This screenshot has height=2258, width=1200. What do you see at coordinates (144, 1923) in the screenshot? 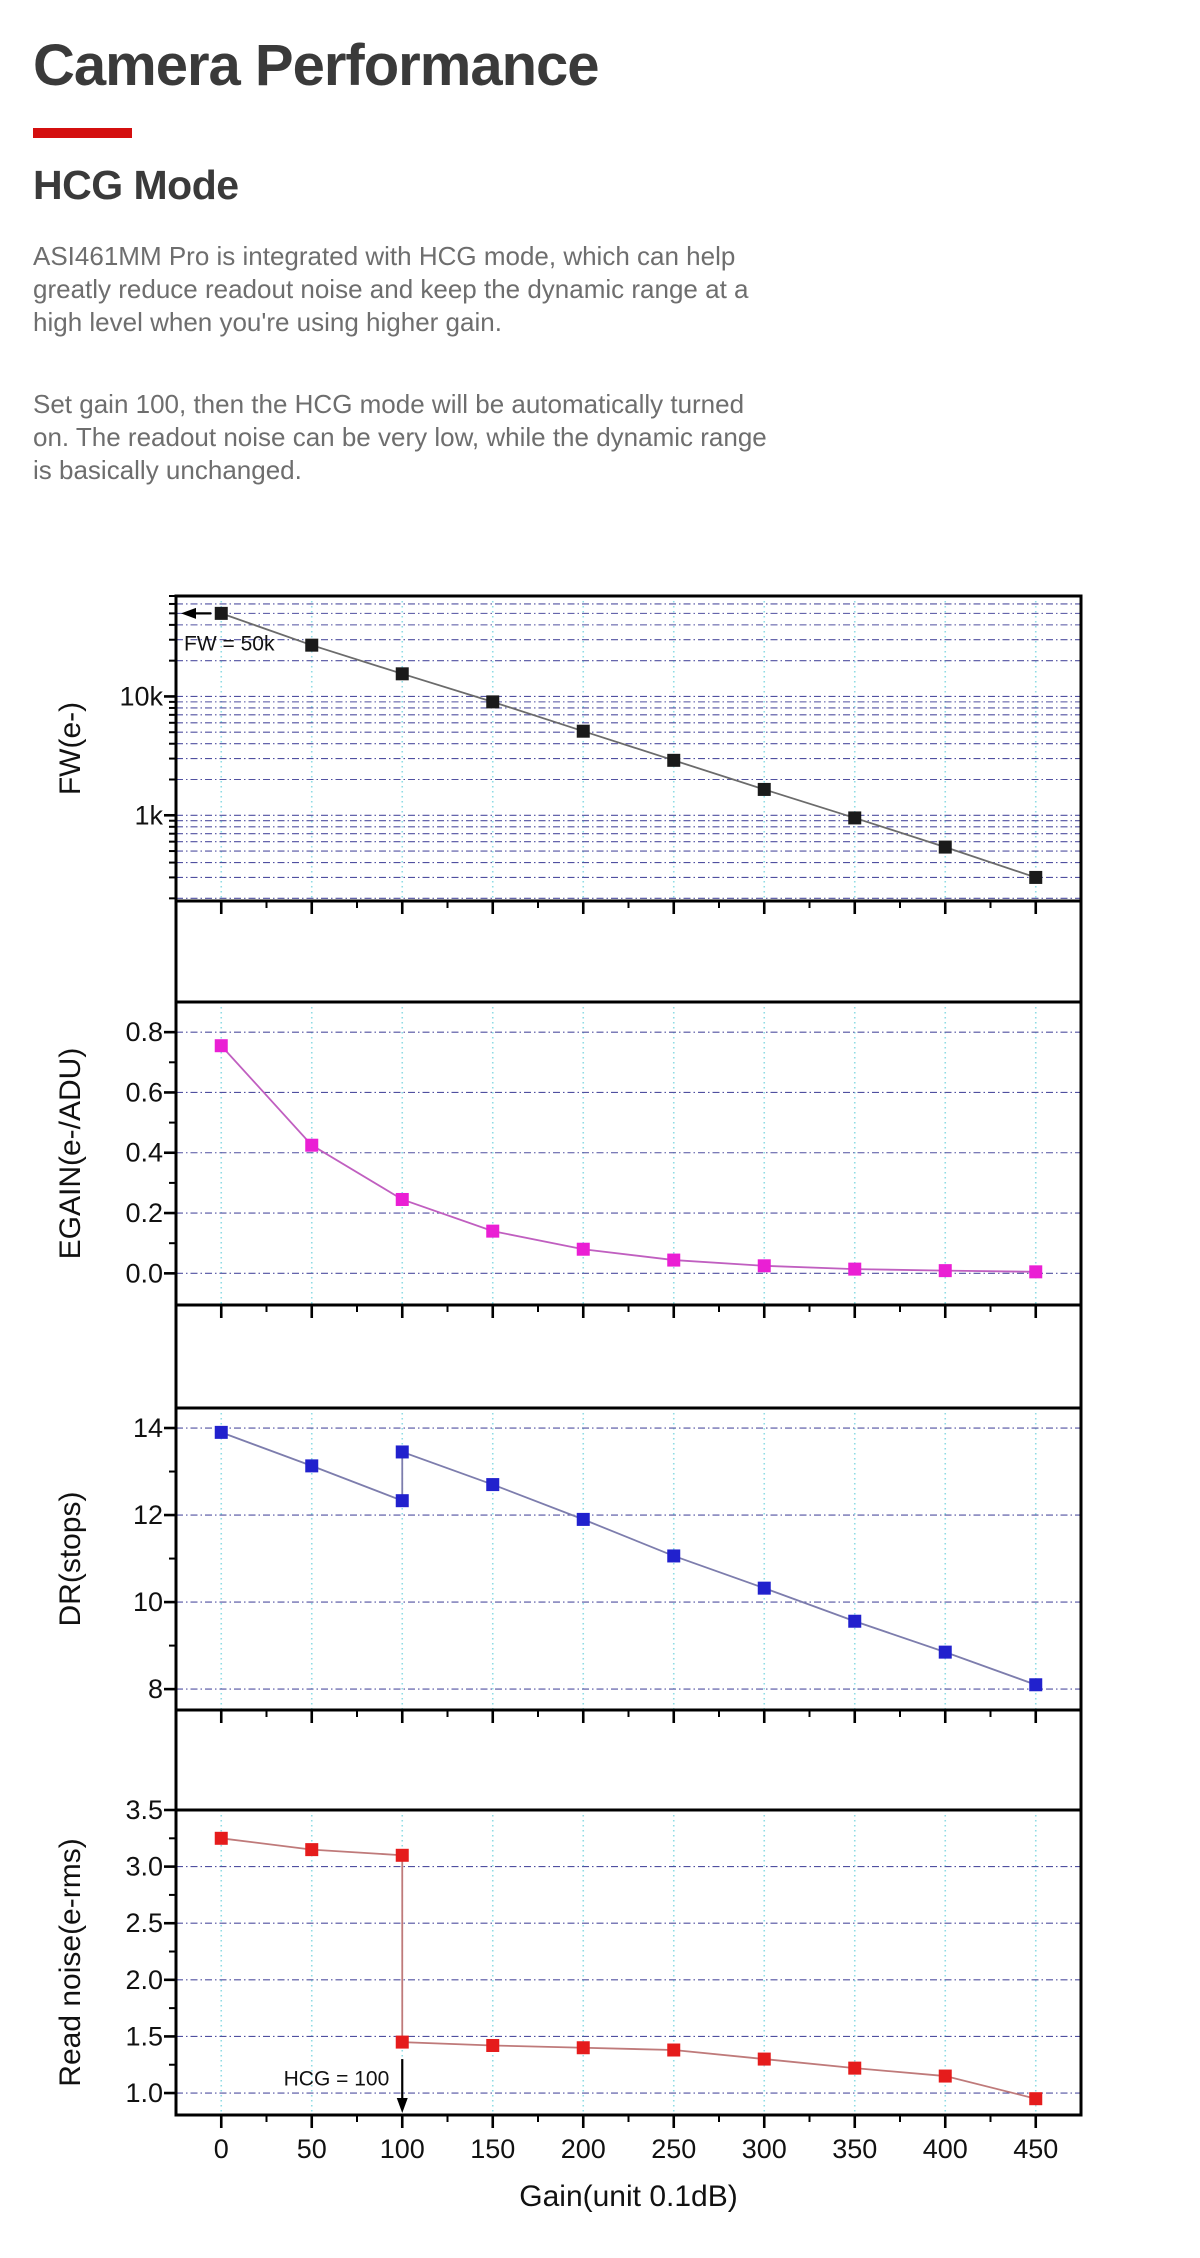
I see `svg-text: 2.5` at bounding box center [144, 1923].